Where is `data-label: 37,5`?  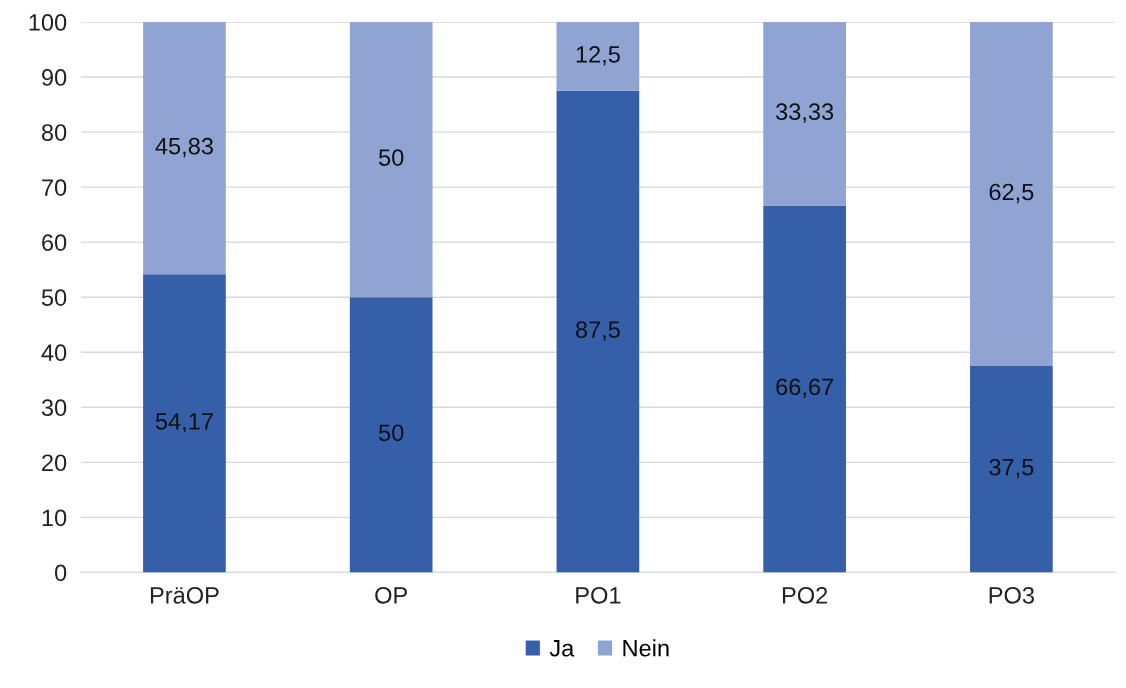 data-label: 37,5 is located at coordinates (1011, 468).